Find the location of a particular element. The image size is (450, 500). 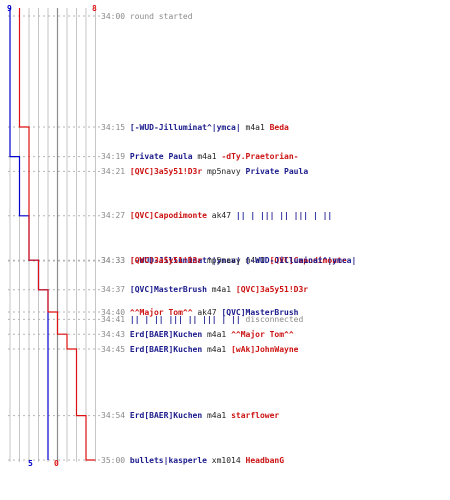

status-text: round started is located at coordinates (161, 16).